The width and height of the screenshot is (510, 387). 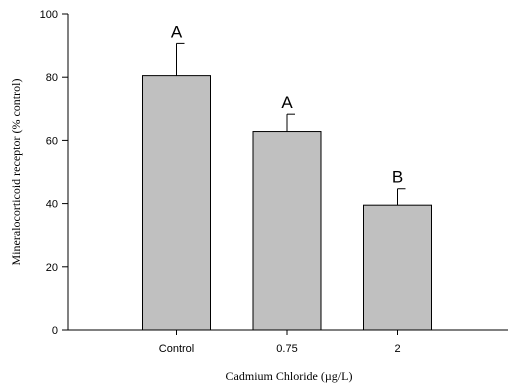 What do you see at coordinates (289, 376) in the screenshot?
I see `x-axis-title: Cadmium Chloride (µg/L)` at bounding box center [289, 376].